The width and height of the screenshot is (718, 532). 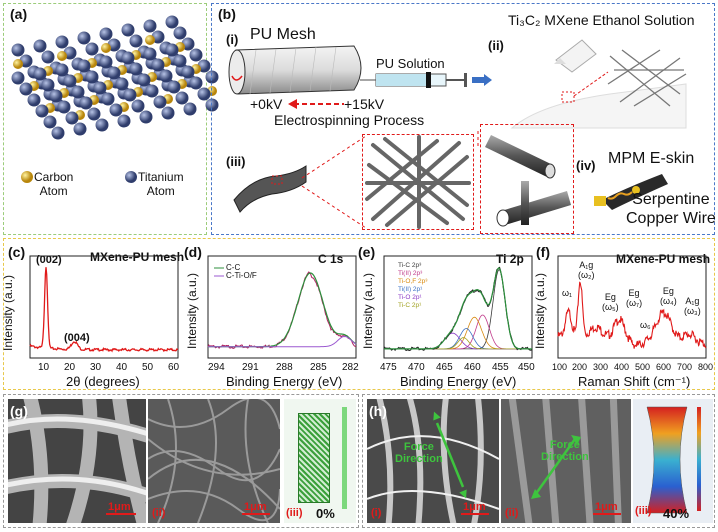 I want to click on titanium-atom-legend: Titanium Atom, so click(x=161, y=184).